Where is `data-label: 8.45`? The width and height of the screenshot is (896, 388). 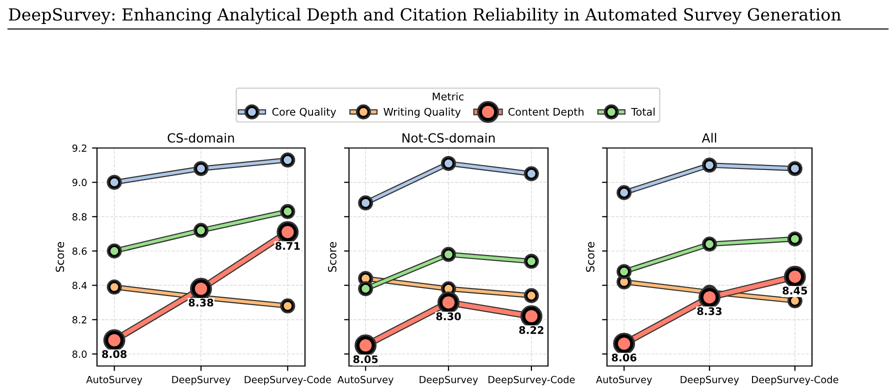
data-label: 8.45 is located at coordinates (795, 290).